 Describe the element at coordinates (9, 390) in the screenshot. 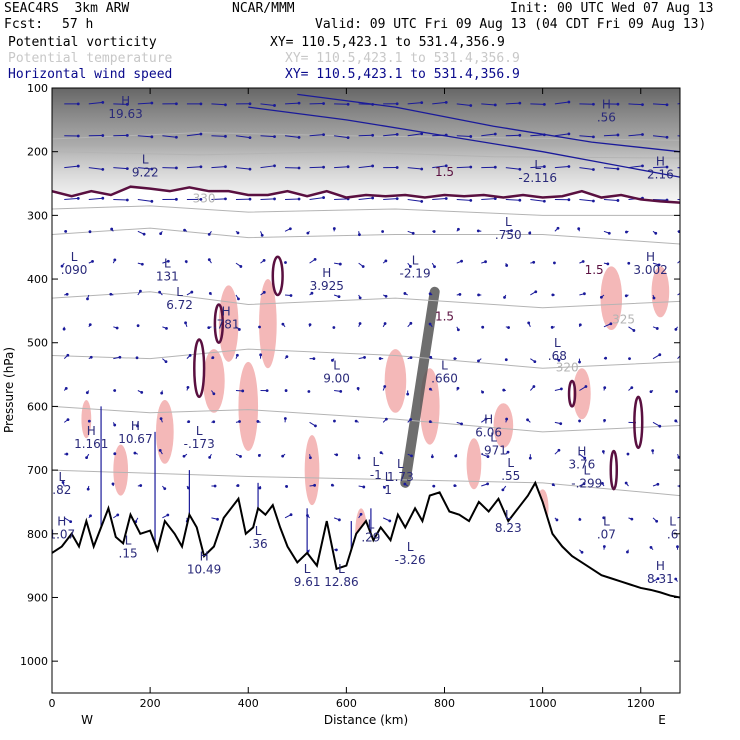

I see `y-axis-label: Pressure (hPa)` at that location.